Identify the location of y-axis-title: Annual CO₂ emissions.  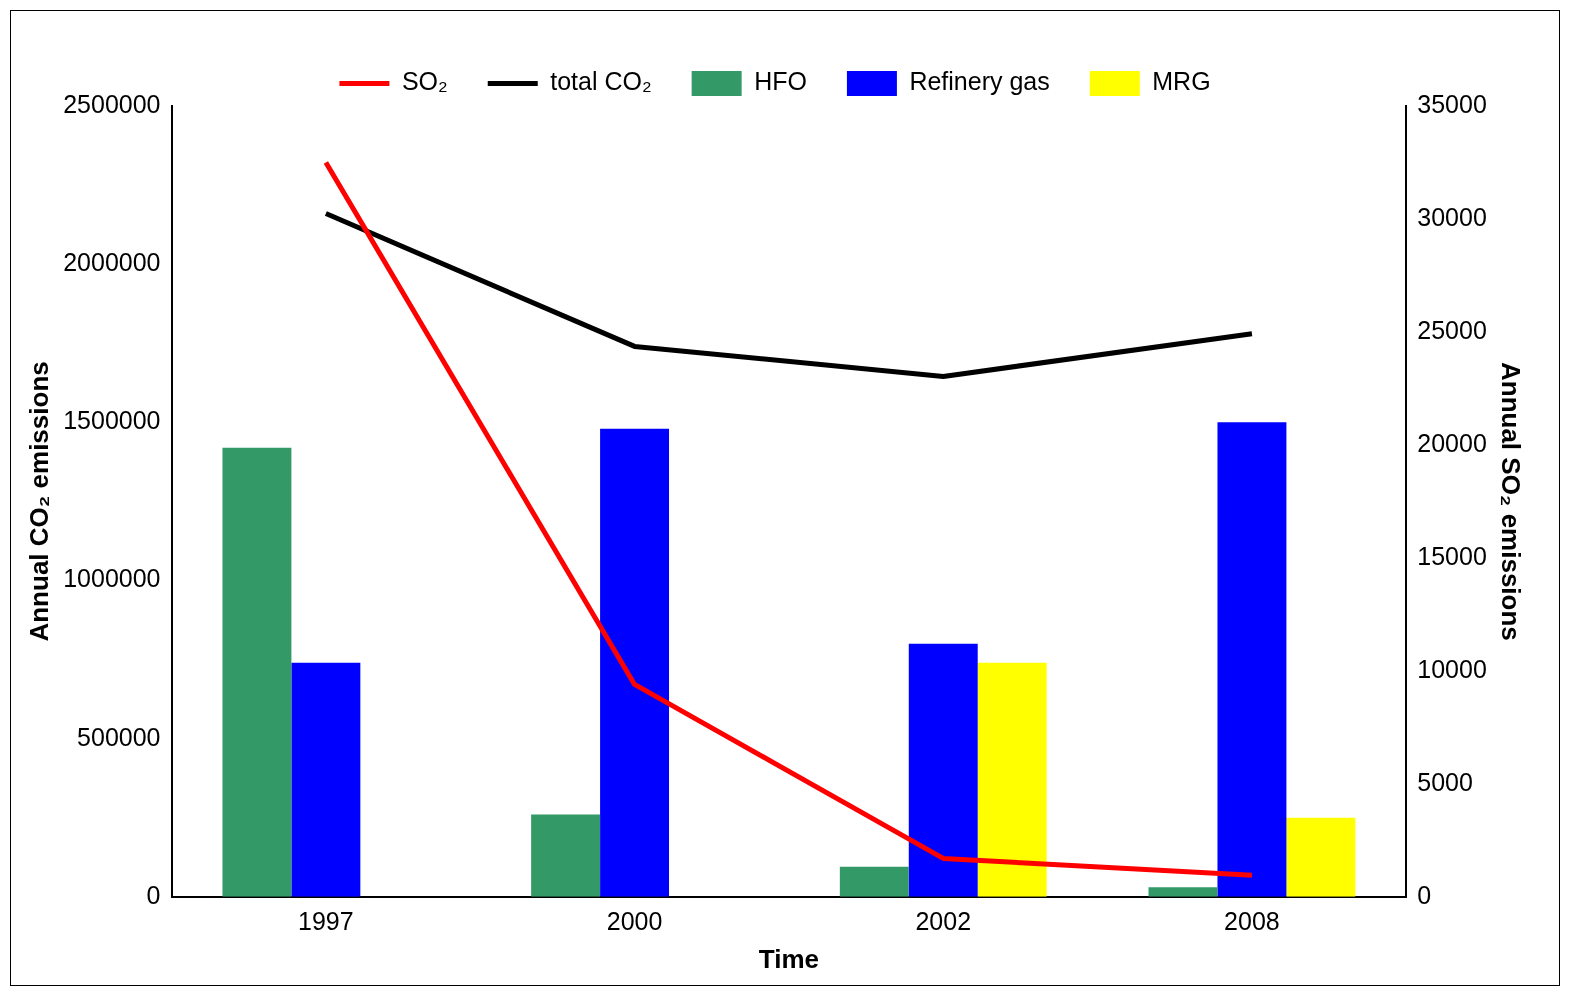
(38, 501).